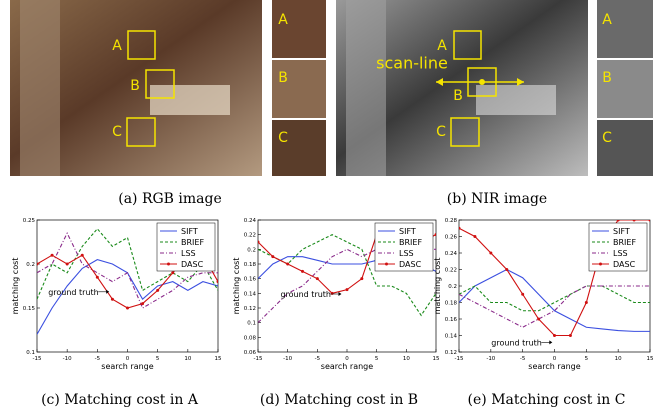 This screenshot has width=661, height=413. I want to click on region-label: C, so click(117, 132).